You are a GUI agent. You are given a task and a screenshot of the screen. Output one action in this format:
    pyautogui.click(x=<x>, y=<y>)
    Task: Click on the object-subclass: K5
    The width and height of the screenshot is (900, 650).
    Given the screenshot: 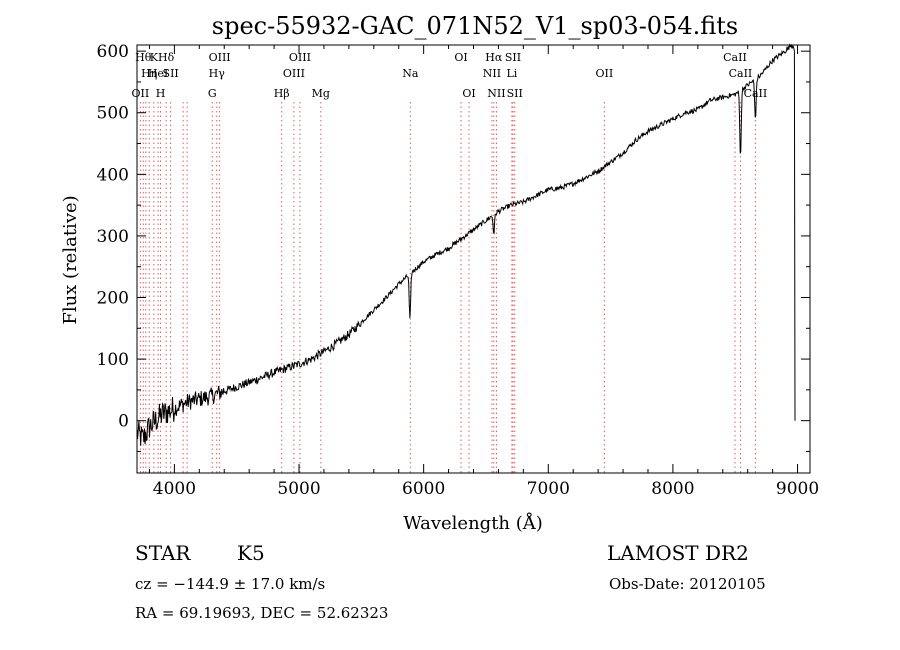 What is the action you would take?
    pyautogui.click(x=251, y=553)
    